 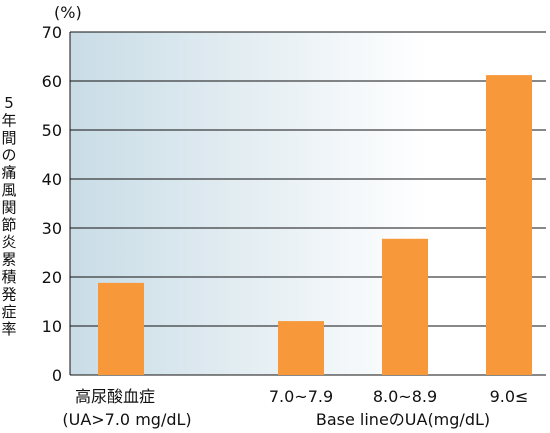 What do you see at coordinates (8, 242) in the screenshot?
I see `y-axis-label-char: 炎` at bounding box center [8, 242].